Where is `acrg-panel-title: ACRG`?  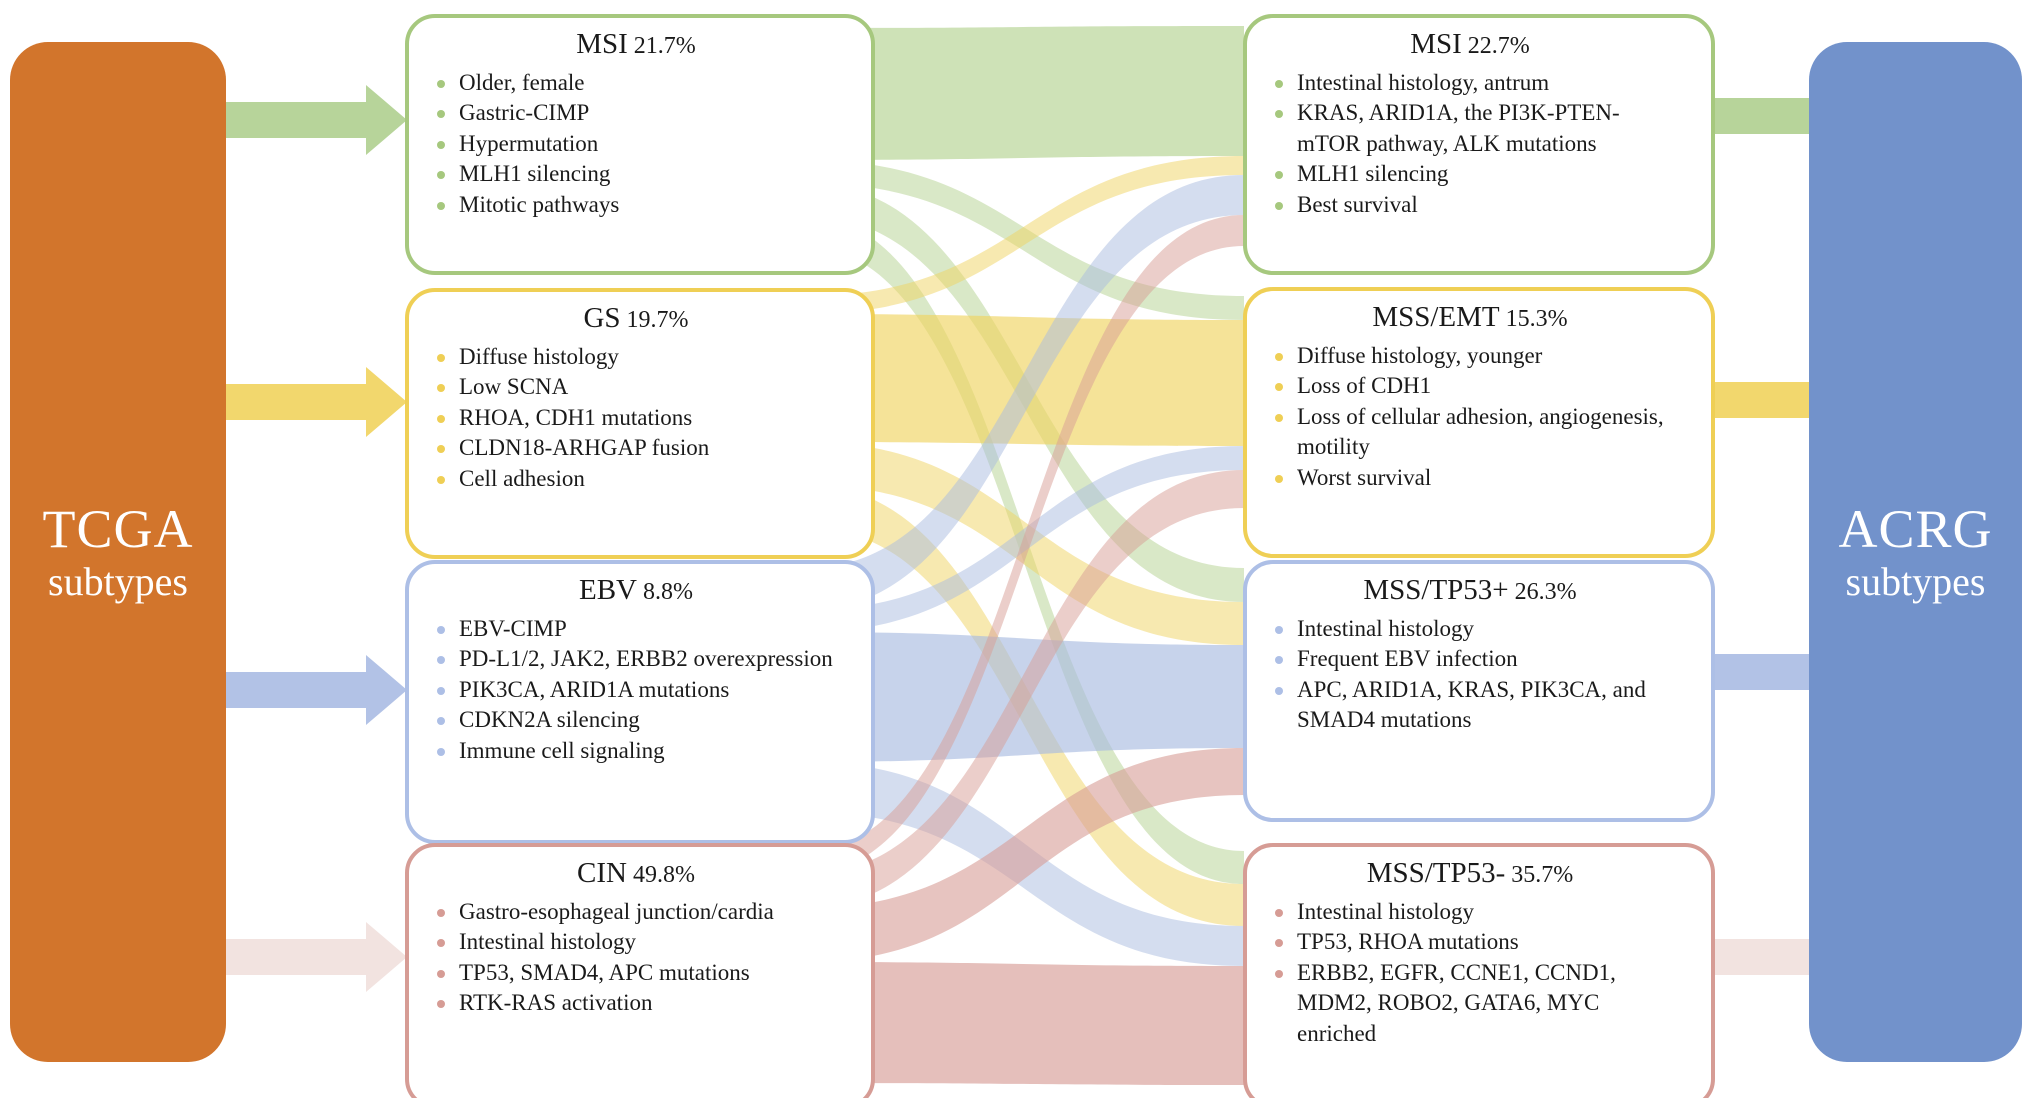 acrg-panel-title: ACRG is located at coordinates (1915, 529).